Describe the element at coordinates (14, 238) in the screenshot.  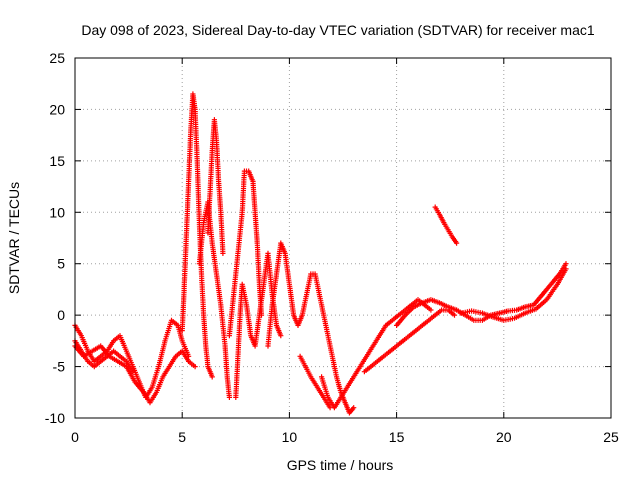
I see `y-axis-label: SDTVAR / TECUs` at that location.